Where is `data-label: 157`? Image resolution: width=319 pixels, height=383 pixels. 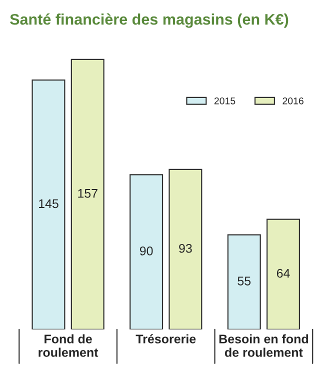 data-label: 157 is located at coordinates (88, 193).